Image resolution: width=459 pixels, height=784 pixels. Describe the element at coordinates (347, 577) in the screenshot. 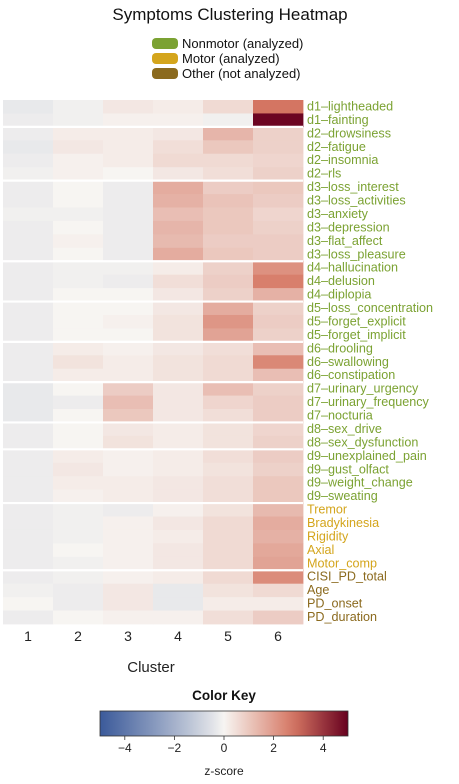

I see `row-label: CISI_PD_total` at that location.